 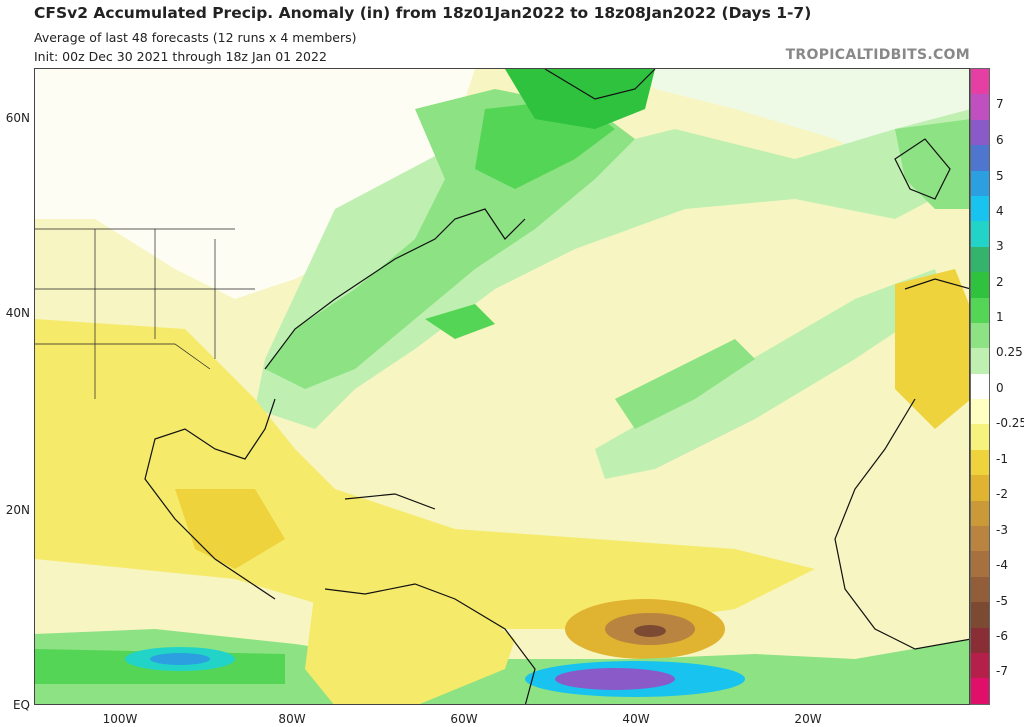 What do you see at coordinates (1000, 282) in the screenshot?
I see `colorbar-label: 2` at bounding box center [1000, 282].